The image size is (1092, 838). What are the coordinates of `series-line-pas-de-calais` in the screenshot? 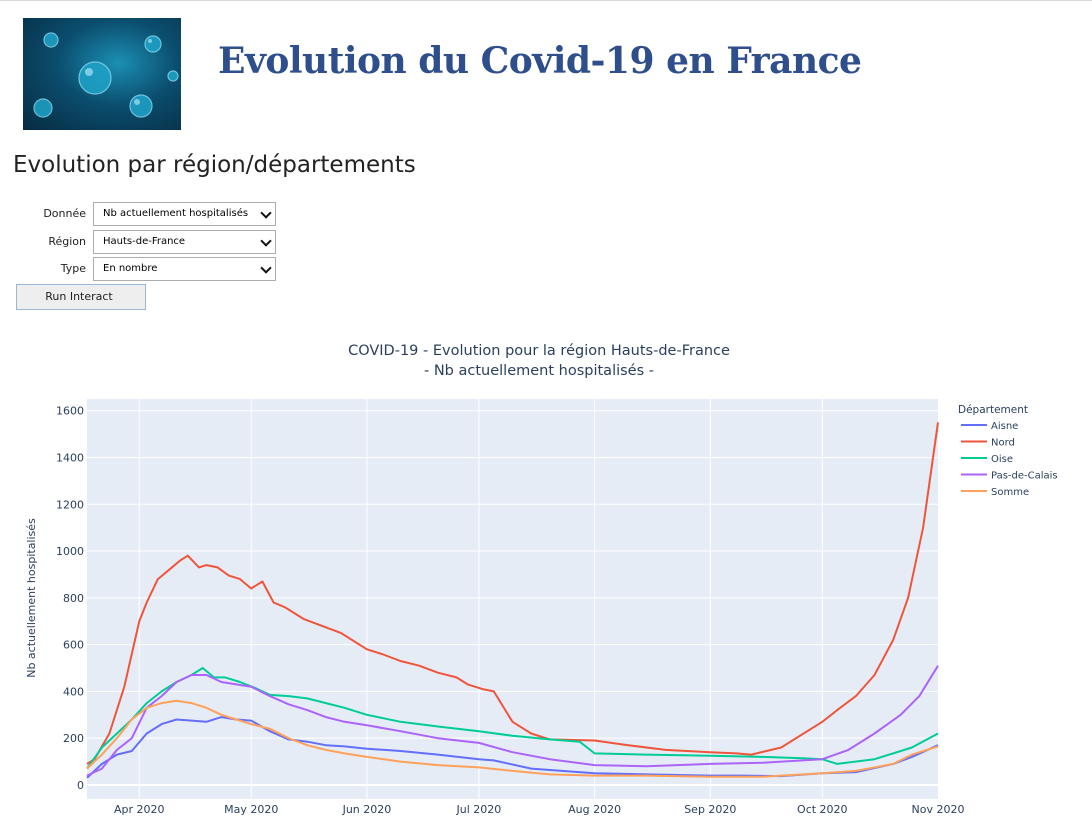 It's located at (512, 721).